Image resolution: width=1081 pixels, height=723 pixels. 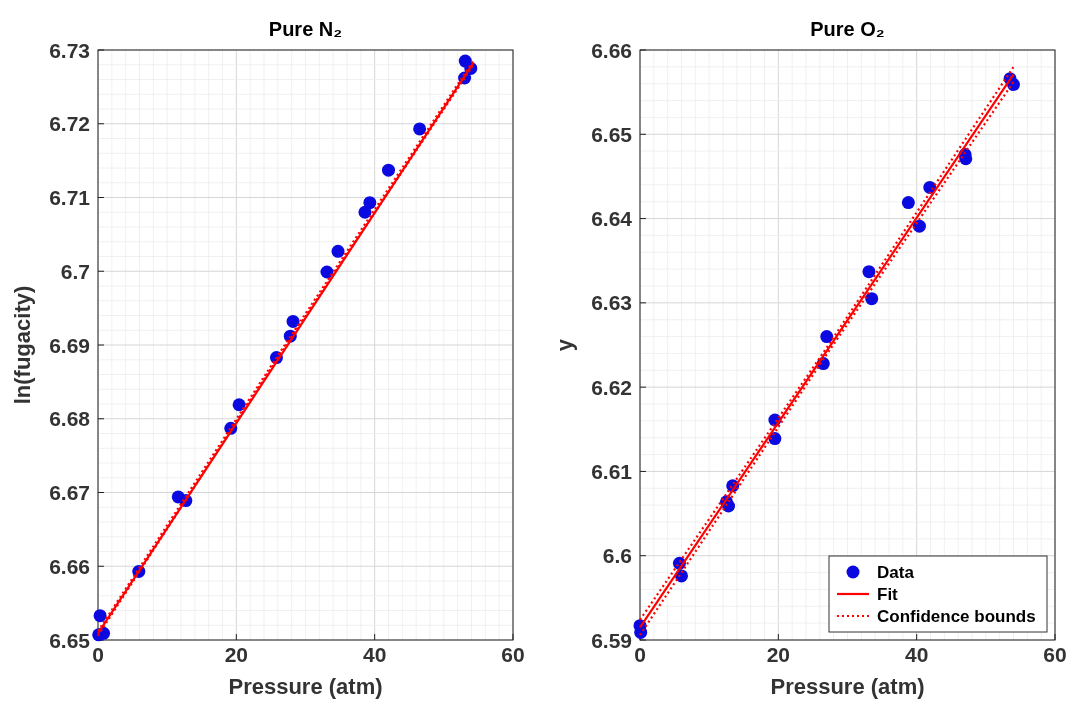 What do you see at coordinates (69, 124) in the screenshot?
I see `y-tick-label: 6.72` at bounding box center [69, 124].